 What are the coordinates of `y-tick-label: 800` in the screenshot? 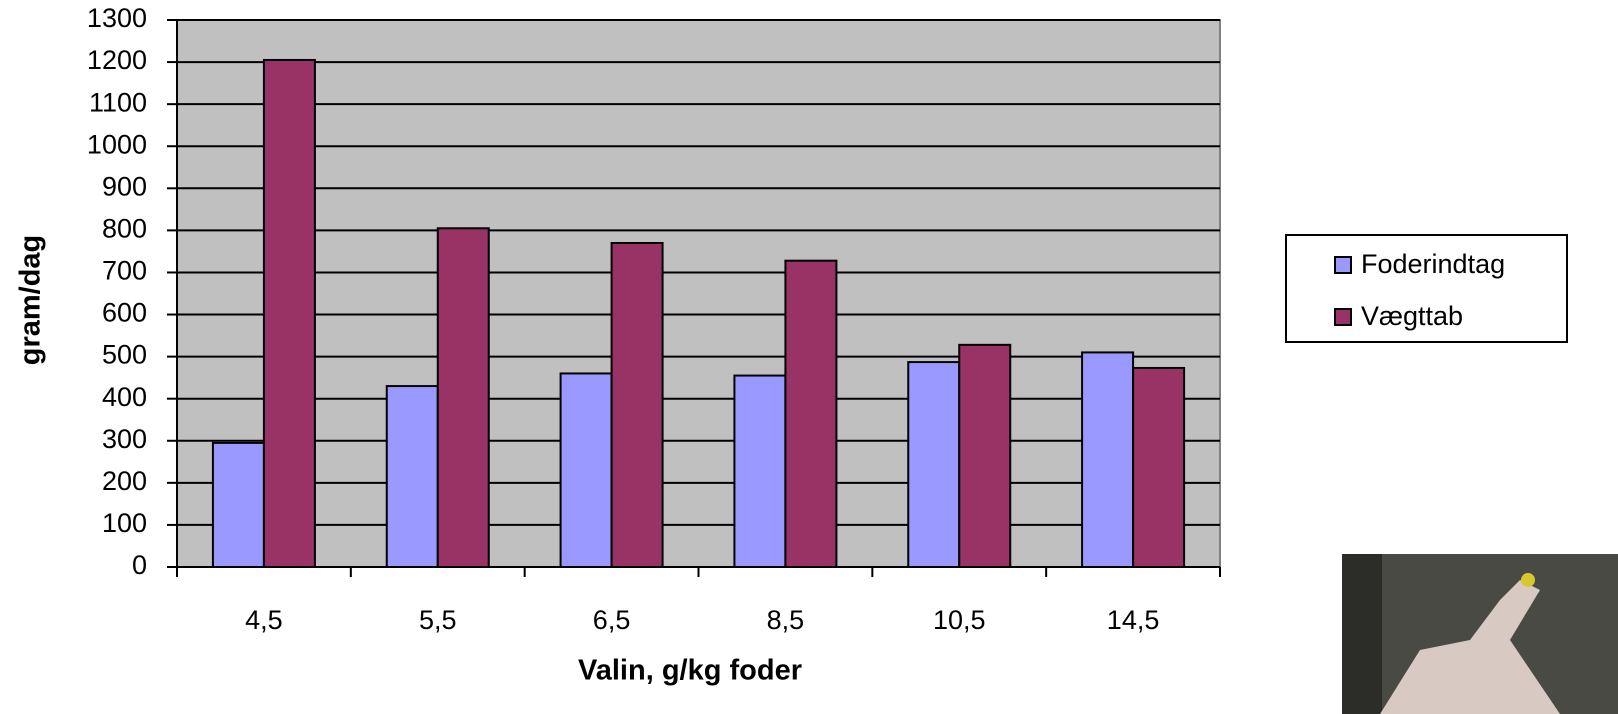 It's located at (124, 229).